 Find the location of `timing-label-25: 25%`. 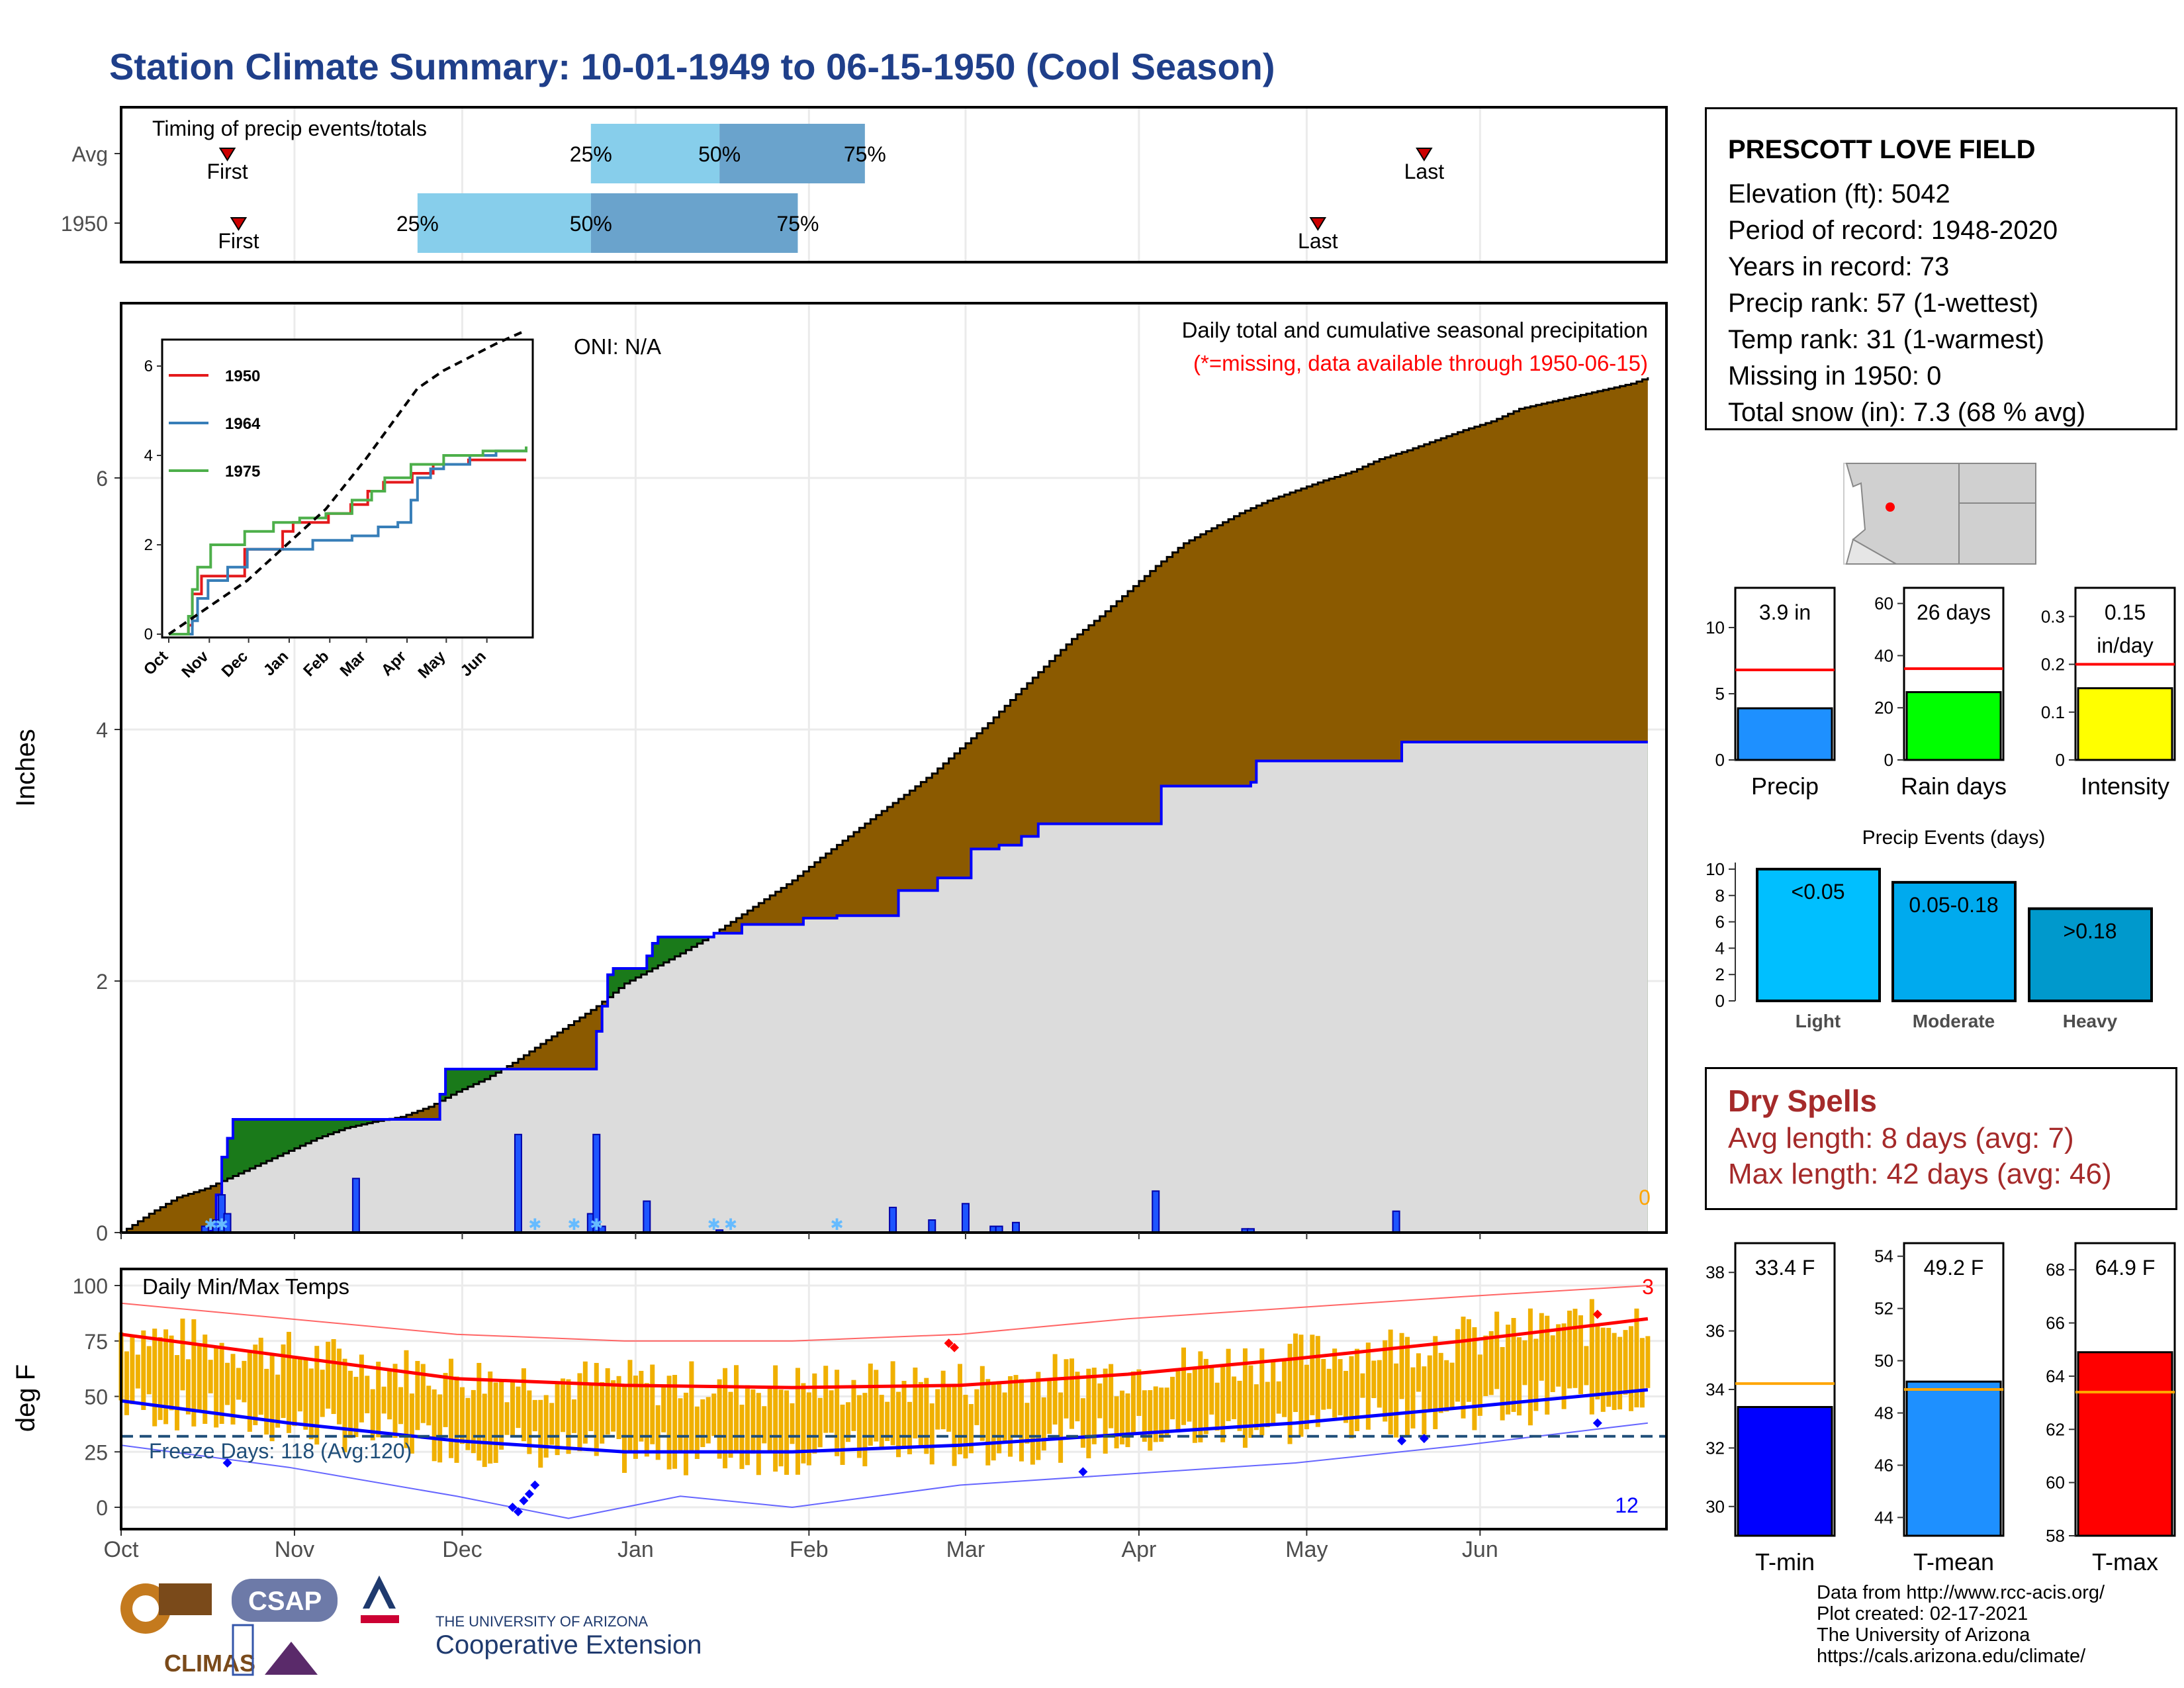

timing-label-25: 25% is located at coordinates (417, 224).